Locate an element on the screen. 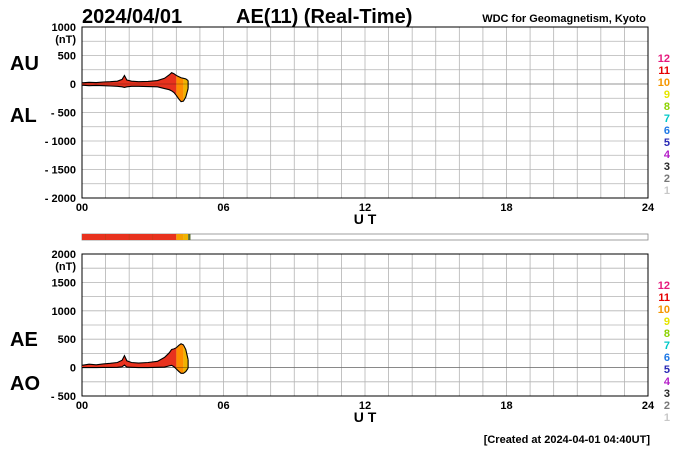 The image size is (700, 450). series-line-ae is located at coordinates (135, 354).